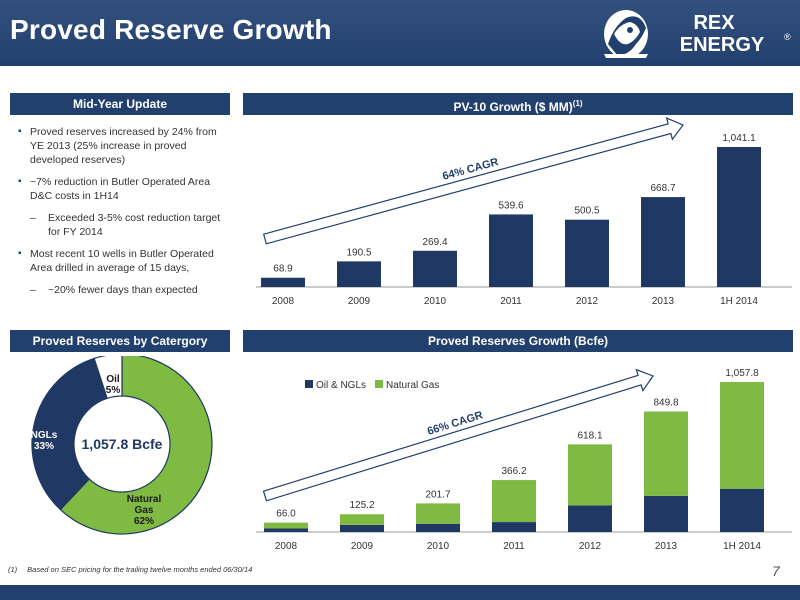  What do you see at coordinates (412, 385) in the screenshot?
I see `legend-label: Natural Gas` at bounding box center [412, 385].